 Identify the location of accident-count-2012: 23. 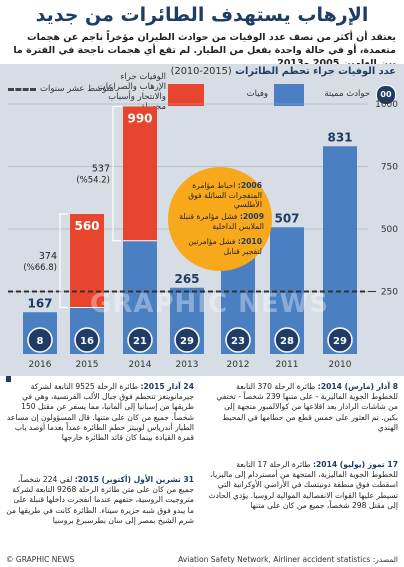
(238, 341).